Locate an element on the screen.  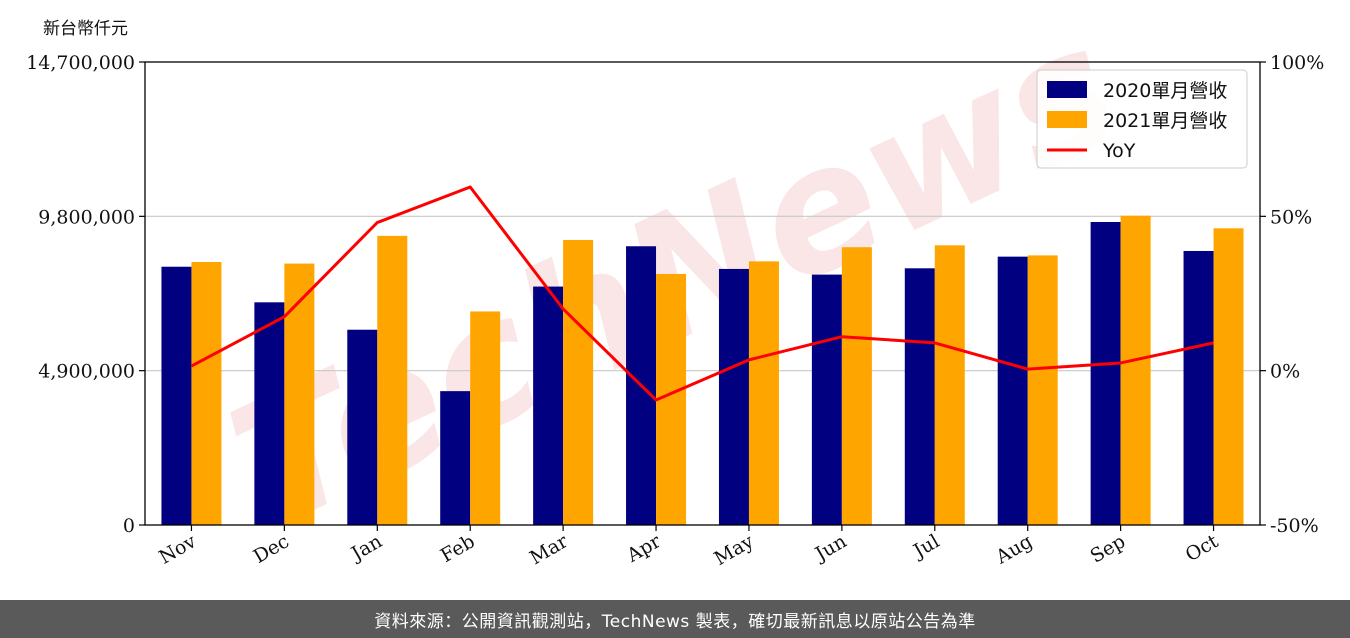
legend-label: 2021單月營收 is located at coordinates (1165, 121).